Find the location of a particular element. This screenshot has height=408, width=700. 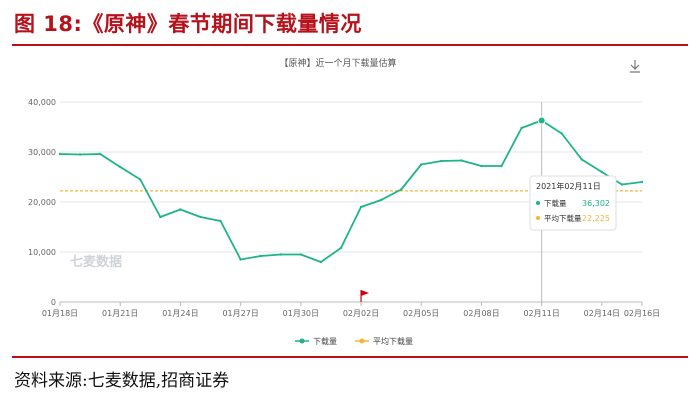

x-tick-label: 01月24日 is located at coordinates (180, 313).